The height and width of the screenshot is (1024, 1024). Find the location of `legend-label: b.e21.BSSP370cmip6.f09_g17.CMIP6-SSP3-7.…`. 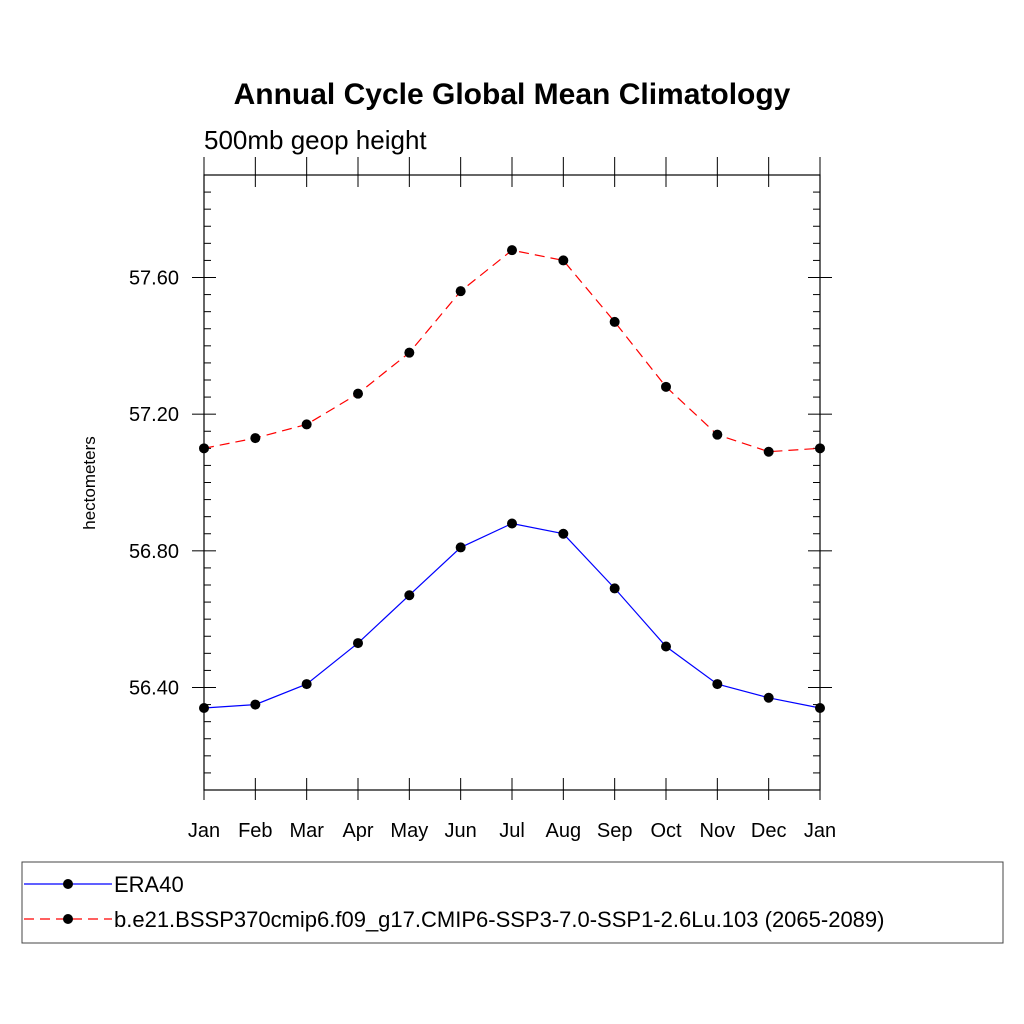

legend-label: b.e21.BSSP370cmip6.f09_g17.CMIP6-SSP3-7.… is located at coordinates (499, 919).